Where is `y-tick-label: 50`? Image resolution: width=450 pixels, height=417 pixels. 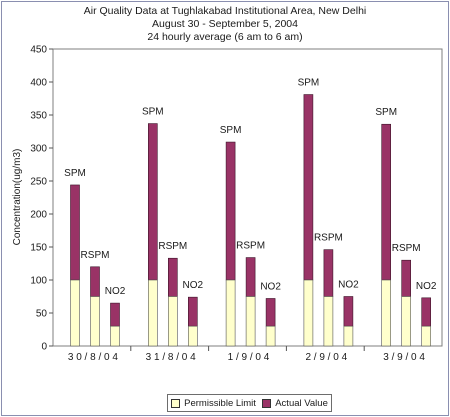
y-tick-label: 50 is located at coordinates (42, 314).